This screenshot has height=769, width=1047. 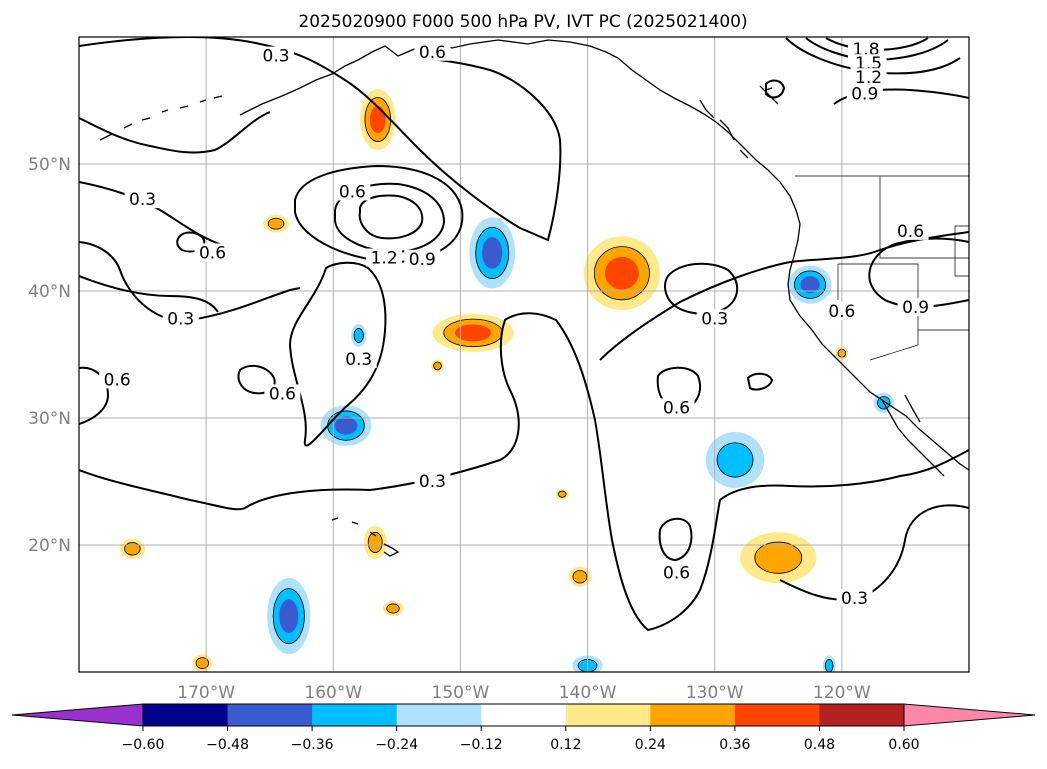 I want to click on colorbar-frame, so click(x=523, y=715).